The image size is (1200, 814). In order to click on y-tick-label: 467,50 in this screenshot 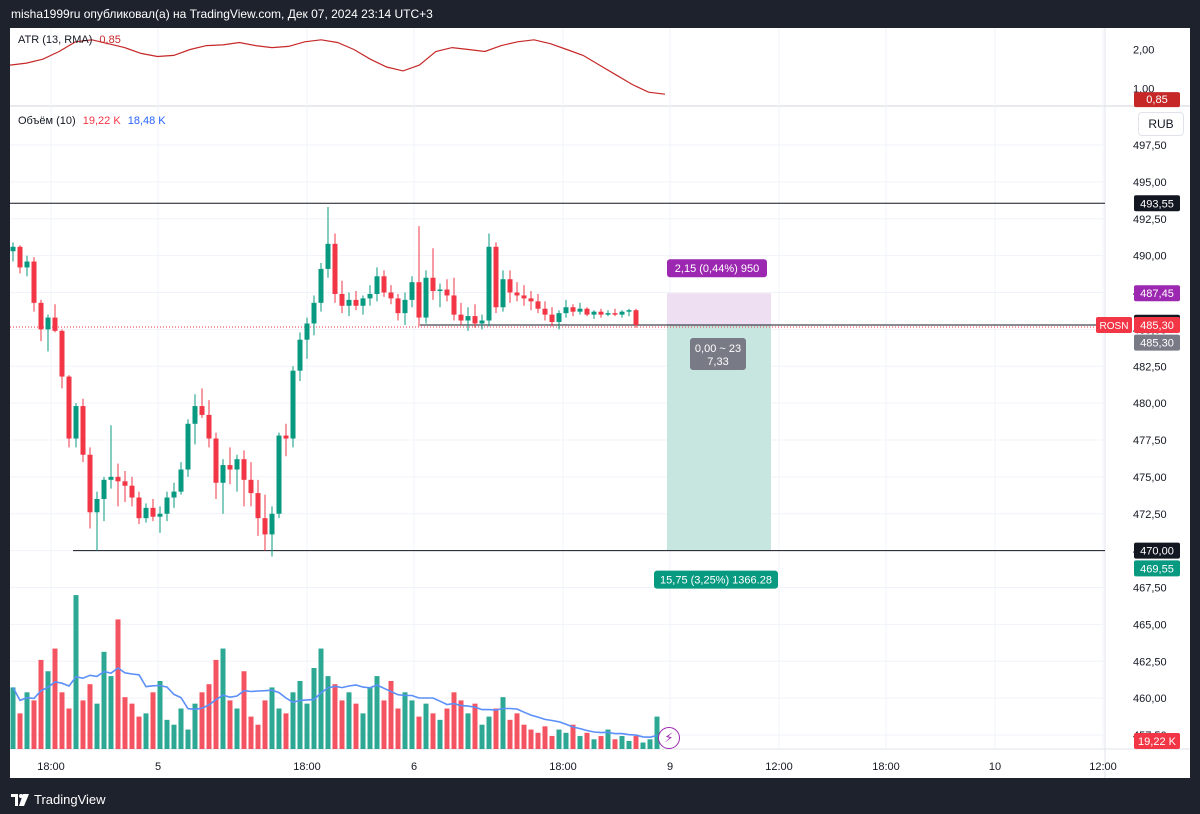, I will do `click(1150, 589)`.